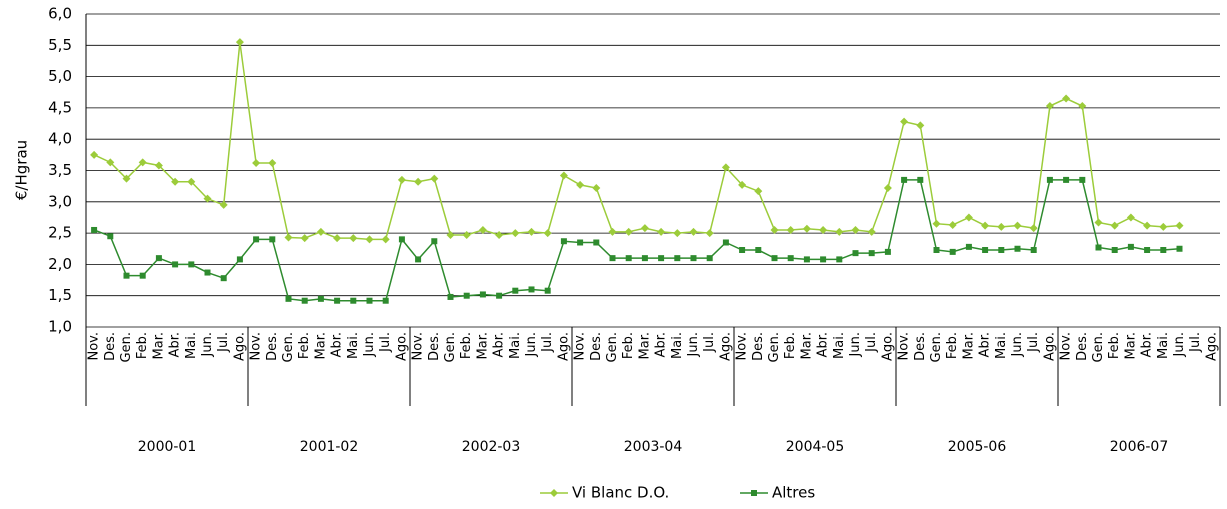 The image size is (1227, 509). I want to click on y-tick-label: 6,0, so click(60, 14).